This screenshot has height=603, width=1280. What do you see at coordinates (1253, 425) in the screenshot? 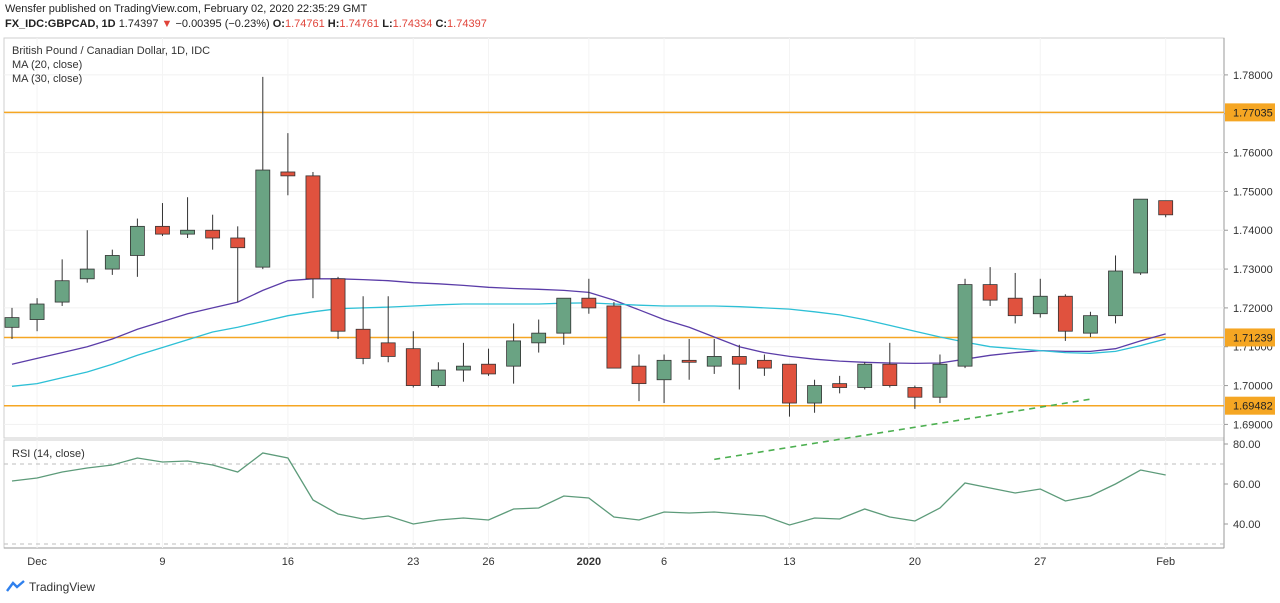
I see `price-tick-label: 1.69000` at bounding box center [1253, 425].